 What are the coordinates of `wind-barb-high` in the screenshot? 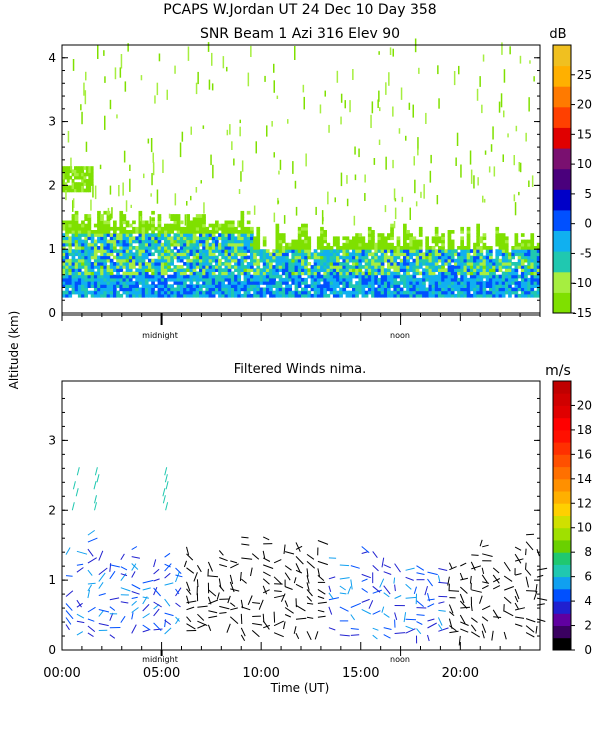 It's located at (167, 485).